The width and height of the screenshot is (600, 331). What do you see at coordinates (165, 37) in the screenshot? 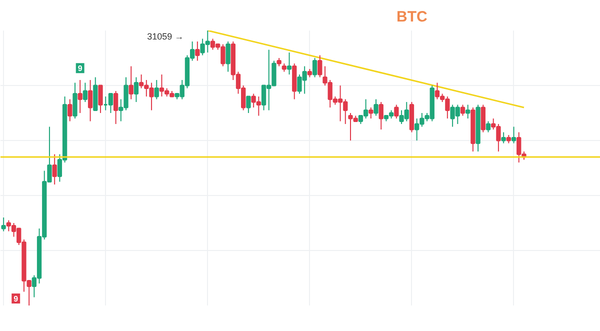
I see `annotation: 31059 →` at bounding box center [165, 37].